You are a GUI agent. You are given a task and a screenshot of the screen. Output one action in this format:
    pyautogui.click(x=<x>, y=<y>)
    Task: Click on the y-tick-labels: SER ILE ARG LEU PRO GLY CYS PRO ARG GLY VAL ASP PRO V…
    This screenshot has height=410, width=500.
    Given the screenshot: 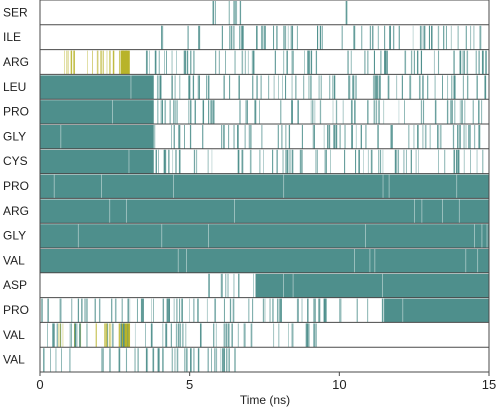 What is the action you would take?
    pyautogui.click(x=16, y=185)
    